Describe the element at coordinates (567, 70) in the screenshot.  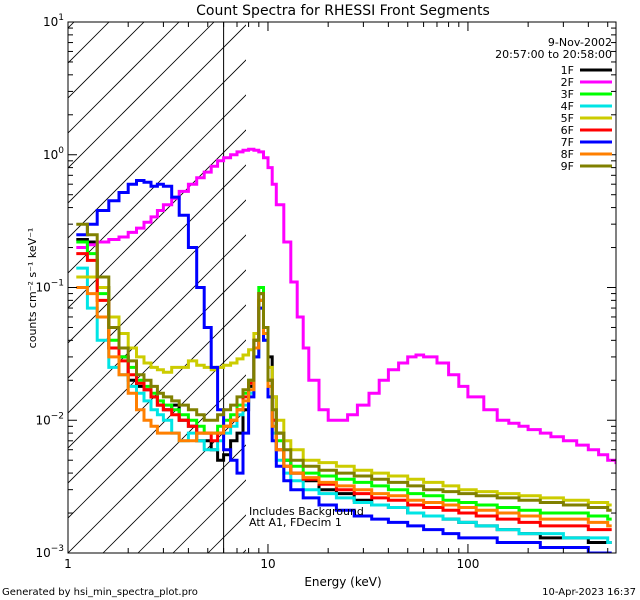
I see `legend-label-1F: 1F` at that location.